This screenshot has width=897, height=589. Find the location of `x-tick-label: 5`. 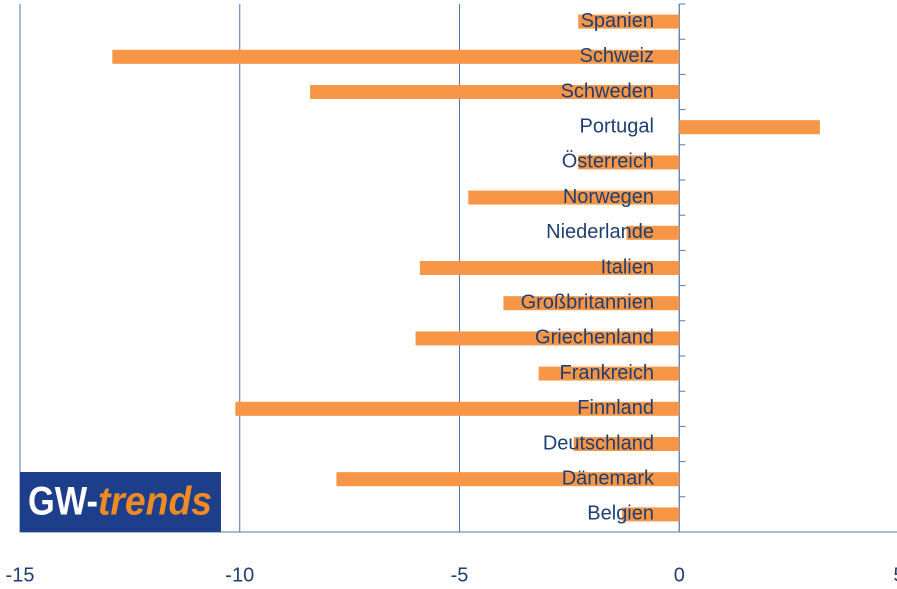

x-tick-label: 5 is located at coordinates (895, 575).